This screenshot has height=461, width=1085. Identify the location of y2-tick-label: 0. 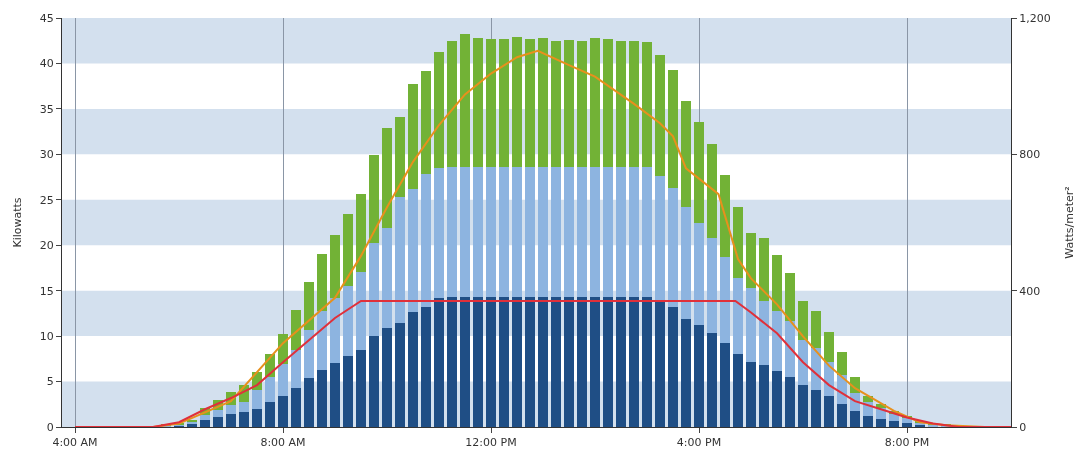
(1023, 427).